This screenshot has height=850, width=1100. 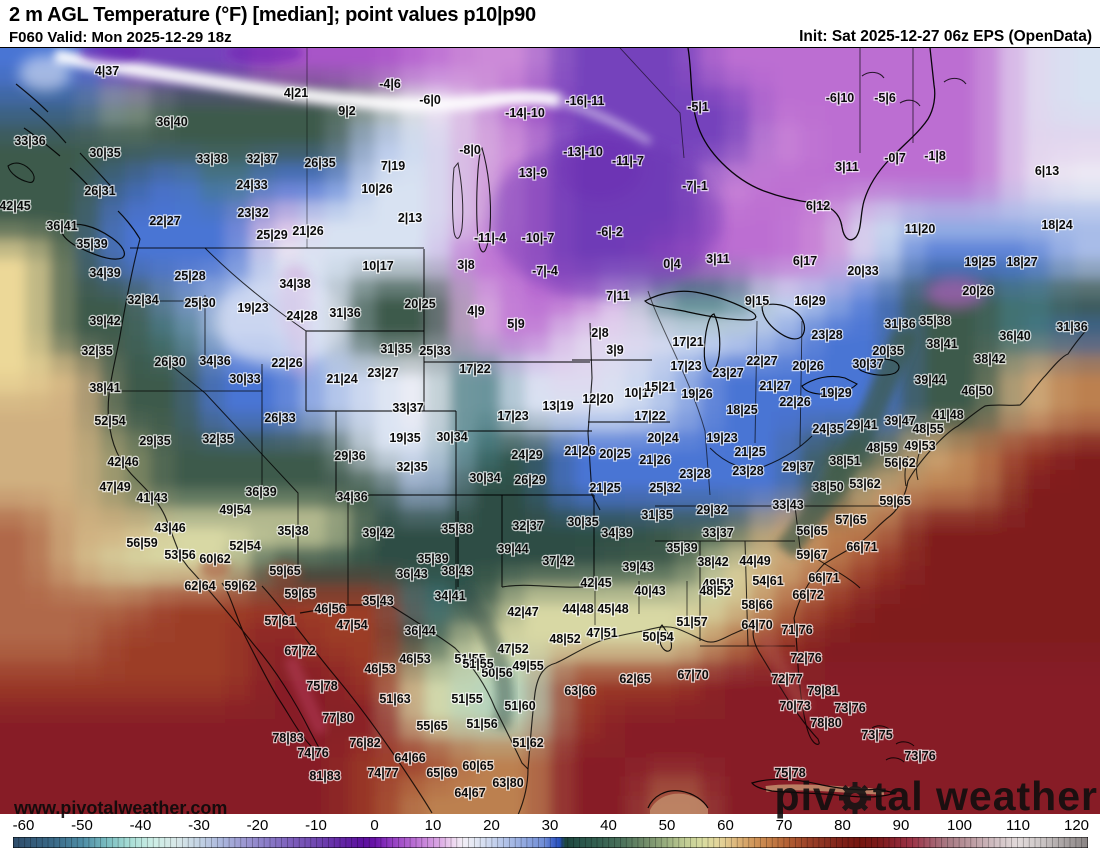 What do you see at coordinates (822, 691) in the screenshot?
I see `svg-text: 79|81` at bounding box center [822, 691].